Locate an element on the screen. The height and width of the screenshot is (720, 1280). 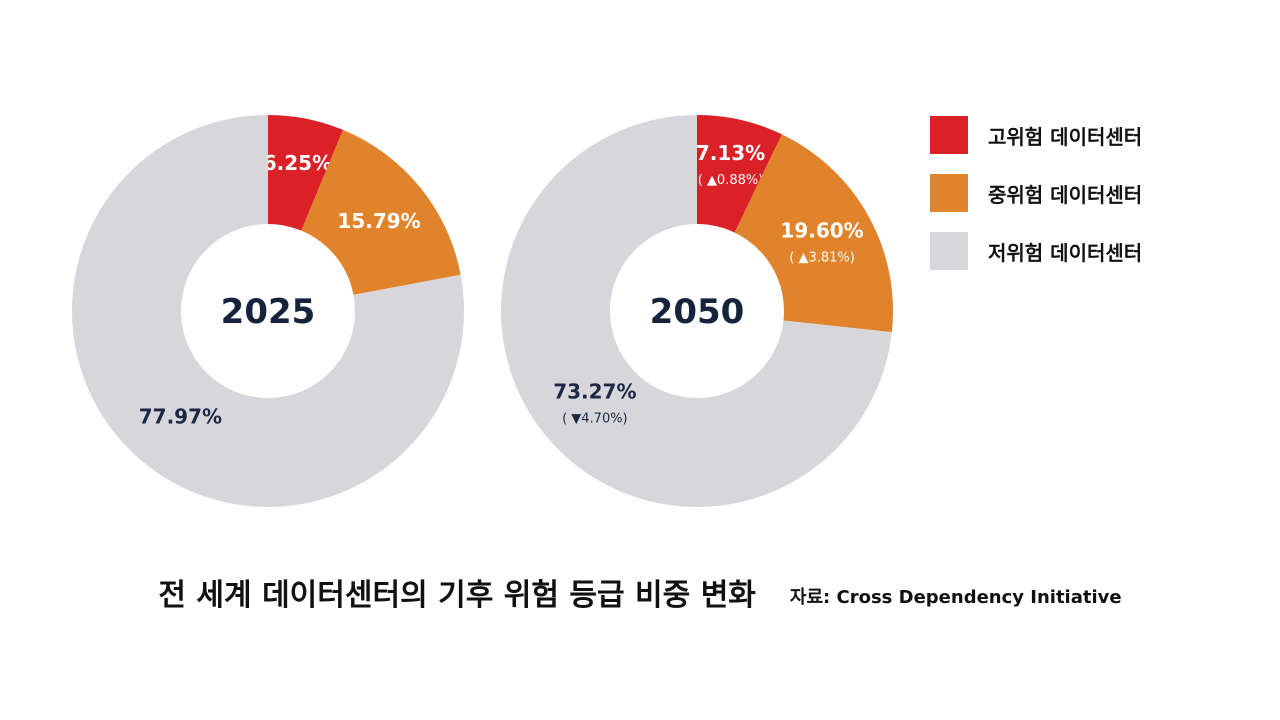
source-note: 자료: Cross Dependency Initiative is located at coordinates (955, 597).